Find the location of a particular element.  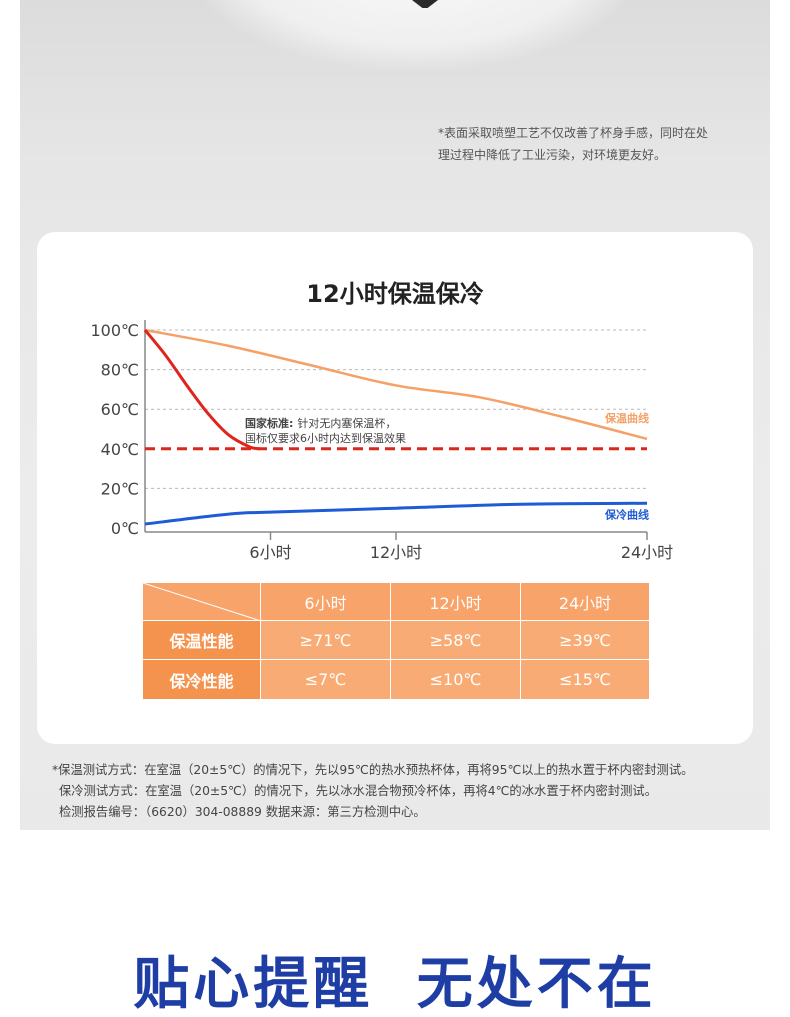

footnote-report: 检测报告编号：（6620）304-08889 数据来源：第三方检测中心。 is located at coordinates (242, 812).